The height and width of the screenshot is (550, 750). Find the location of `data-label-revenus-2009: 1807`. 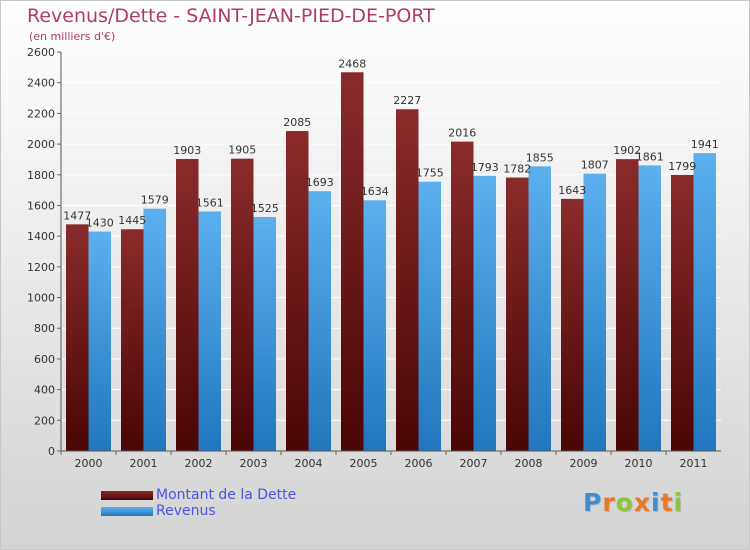

data-label-revenus-2009: 1807 is located at coordinates (595, 165).